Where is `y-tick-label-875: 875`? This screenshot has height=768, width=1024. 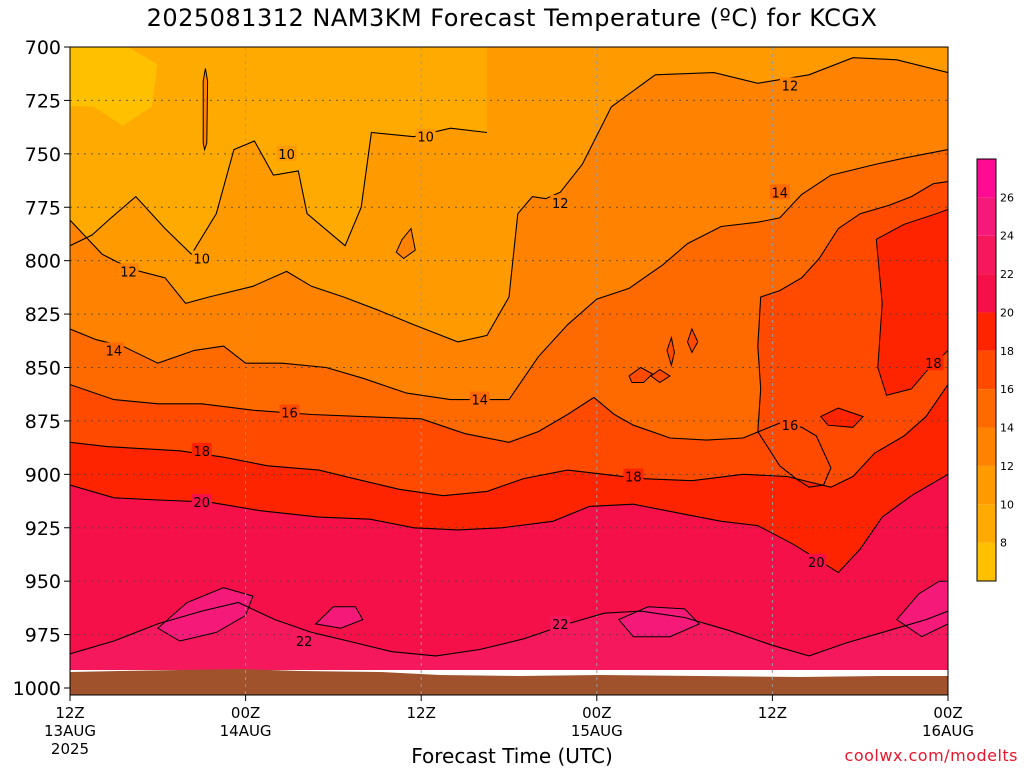
y-tick-label-875: 875 is located at coordinates (43, 422).